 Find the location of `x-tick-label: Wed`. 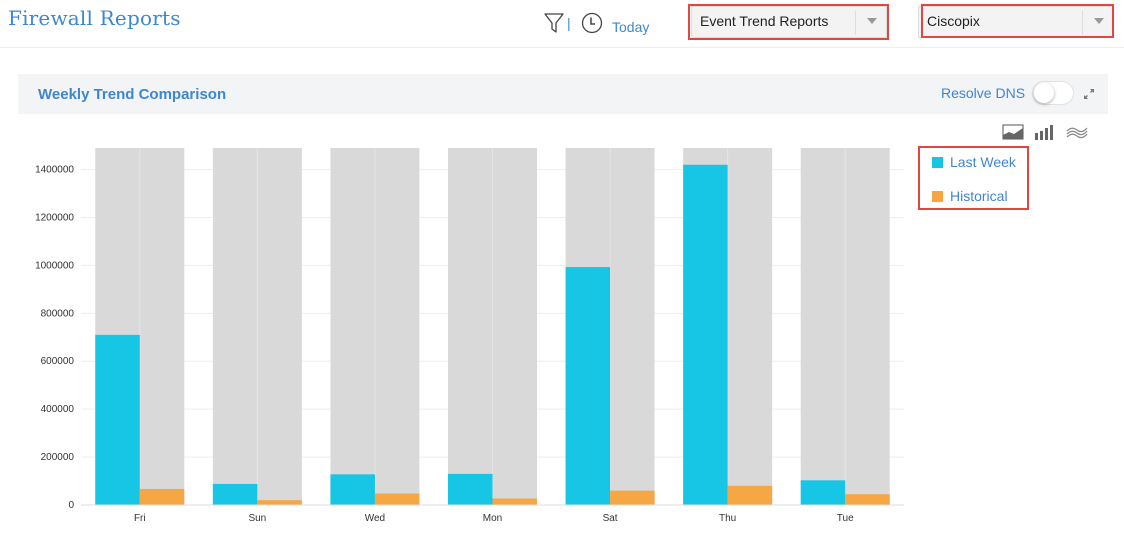

x-tick-label: Wed is located at coordinates (375, 518).